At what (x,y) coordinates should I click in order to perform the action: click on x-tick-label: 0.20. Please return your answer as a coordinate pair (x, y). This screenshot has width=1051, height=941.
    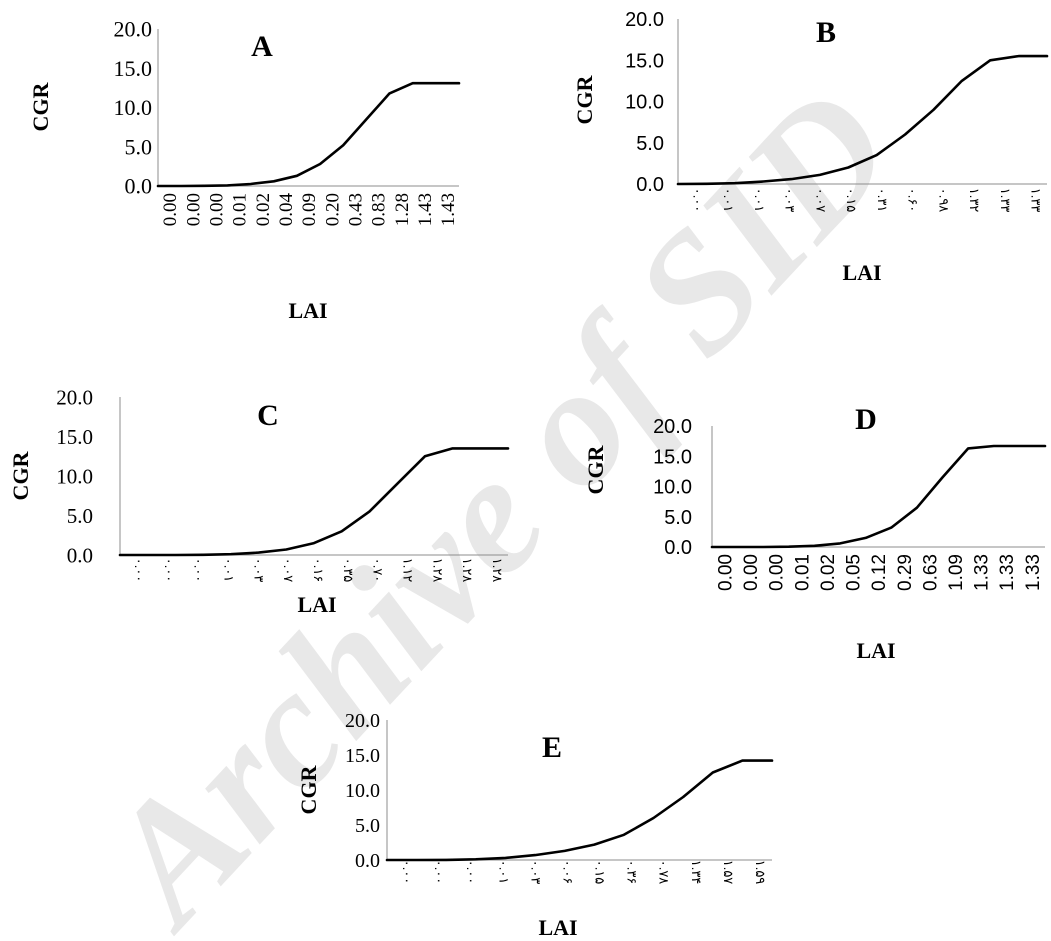
    Looking at the image, I should click on (332, 209).